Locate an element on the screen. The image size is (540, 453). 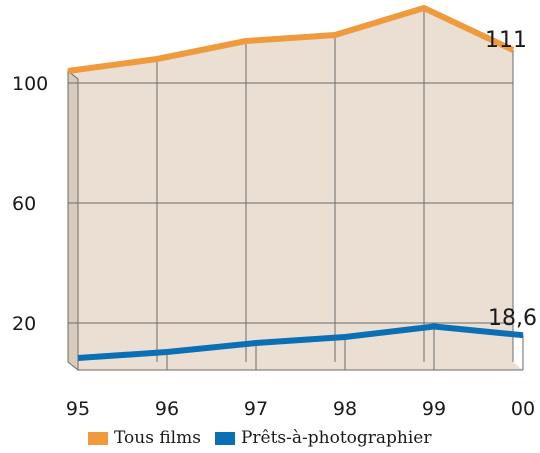
legend-swatch-blue is located at coordinates (224, 438).